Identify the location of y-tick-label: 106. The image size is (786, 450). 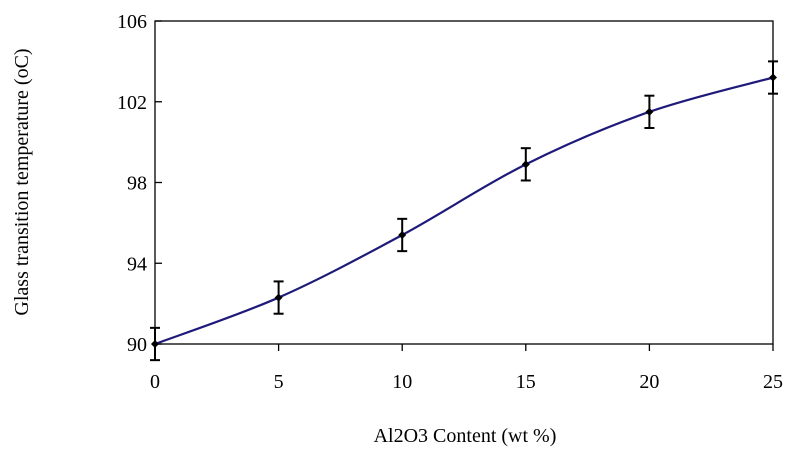
(132, 22).